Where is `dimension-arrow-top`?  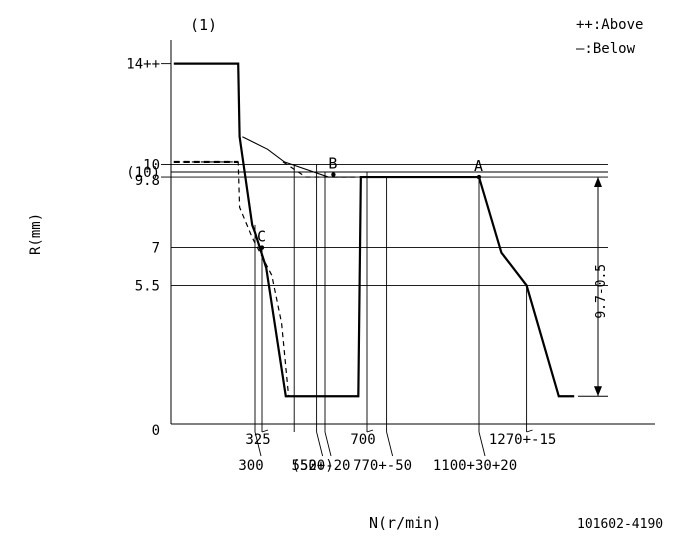
dimension-arrow-top is located at coordinates (598, 182).